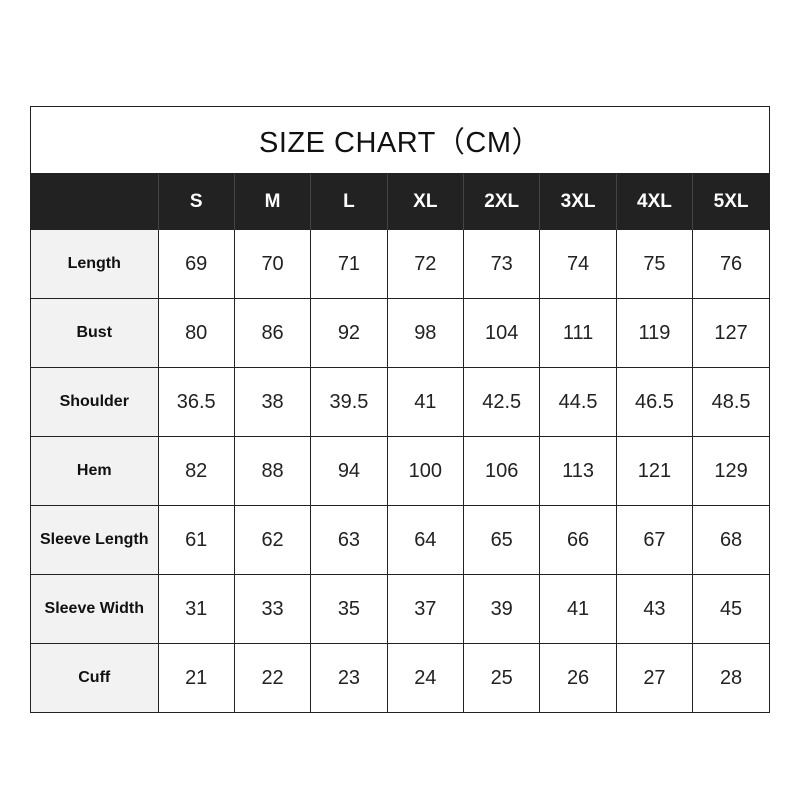 The image size is (800, 800). I want to click on chart-title: SIZE CHART（CM）, so click(400, 140).